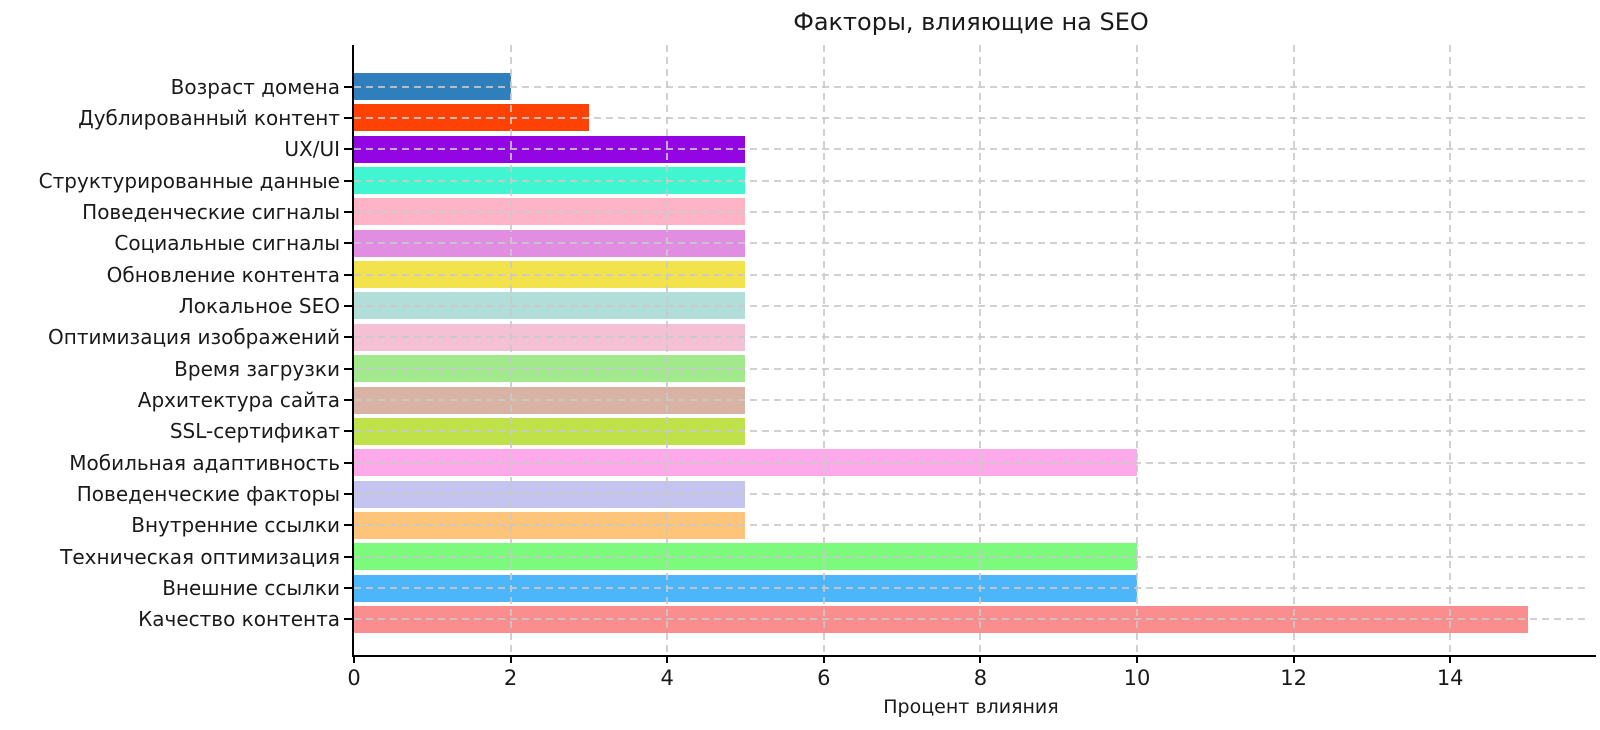 The image size is (1600, 730). I want to click on y-tick-label: Архитектура сайта, so click(238, 400).